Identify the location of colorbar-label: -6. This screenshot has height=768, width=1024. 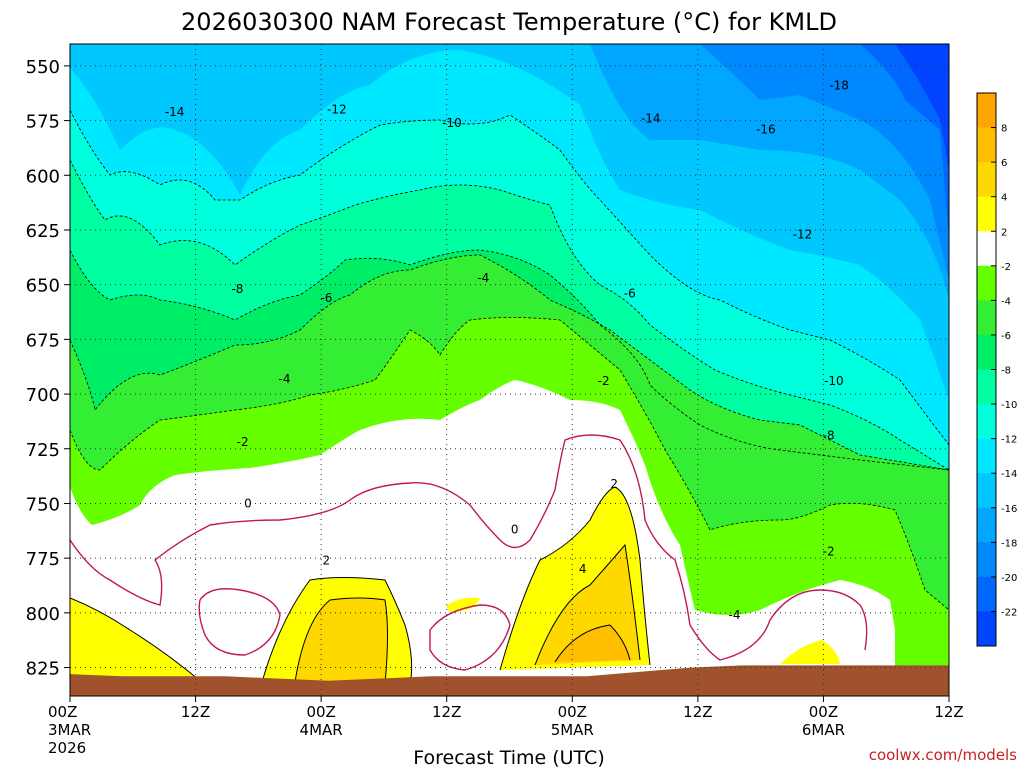
(1006, 336).